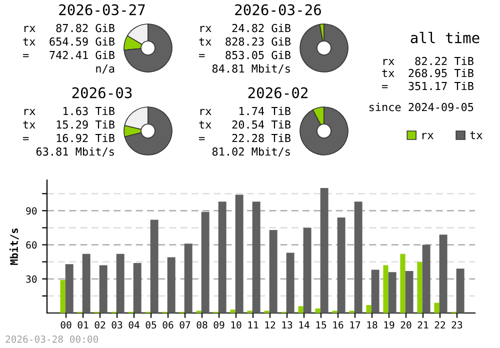 The image size is (500, 348). What do you see at coordinates (244, 41) in the screenshot?
I see `text: tx 828.23 GiB` at bounding box center [244, 41].